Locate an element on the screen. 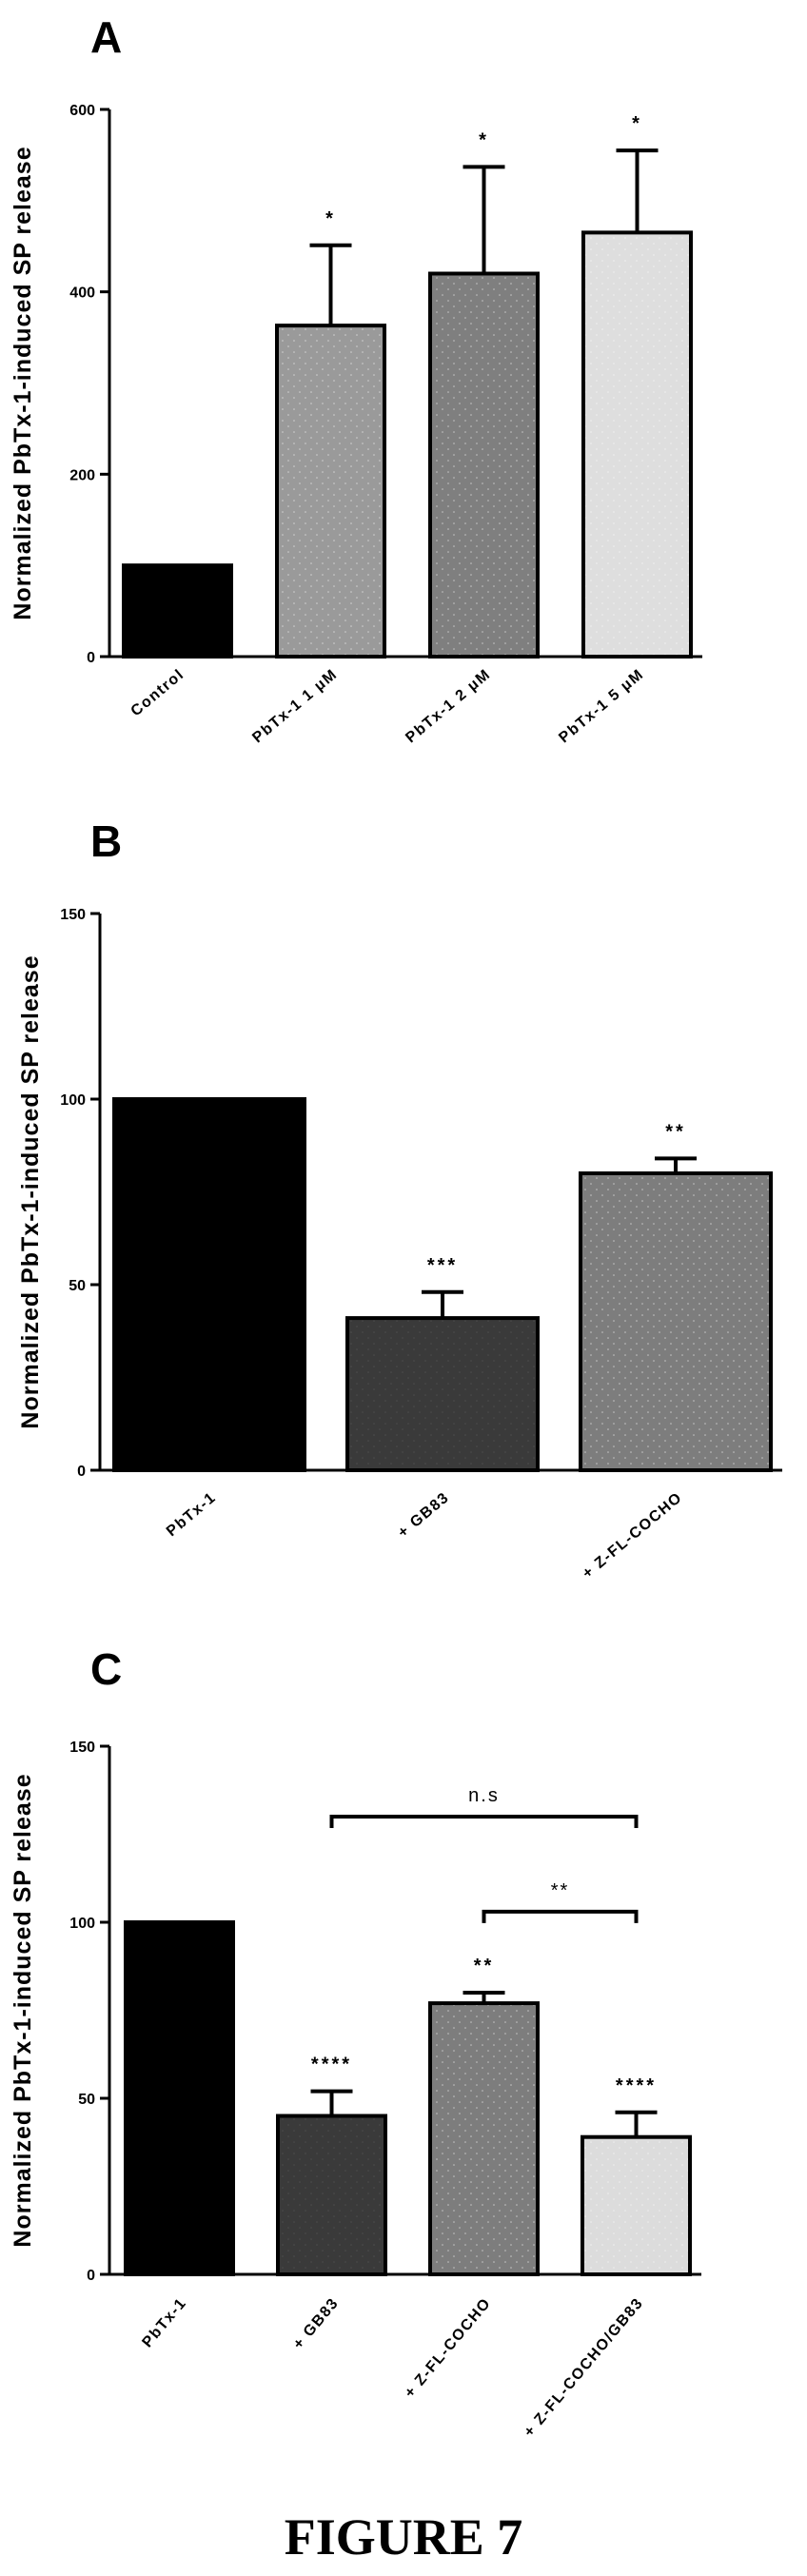 This screenshot has width=807, height=2576. y-tick-label: 600 is located at coordinates (82, 111).